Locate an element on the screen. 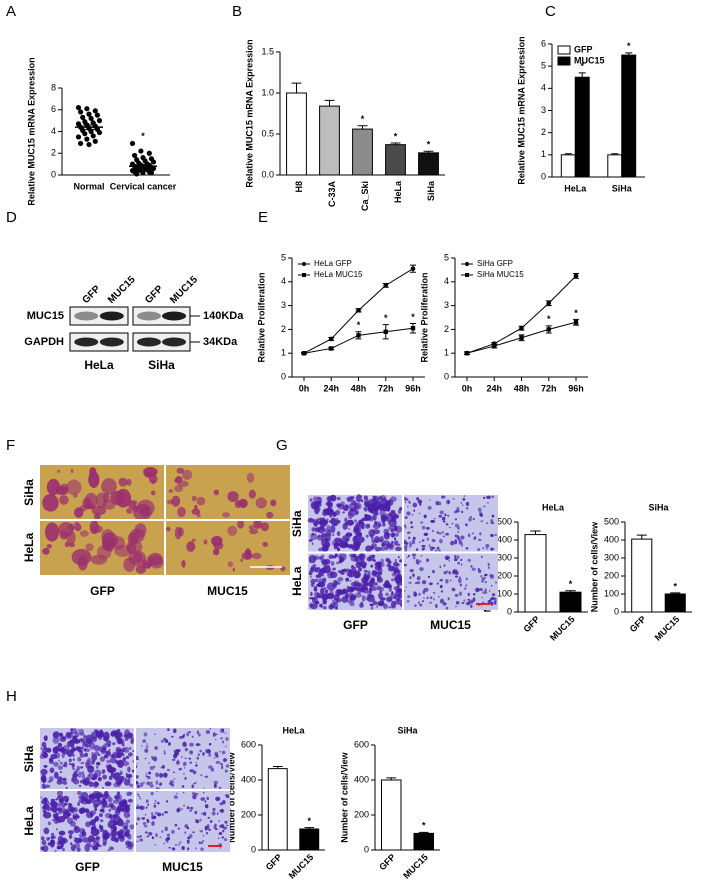 This screenshot has width=708, height=889. x-tick-label: HeLa is located at coordinates (398, 191).